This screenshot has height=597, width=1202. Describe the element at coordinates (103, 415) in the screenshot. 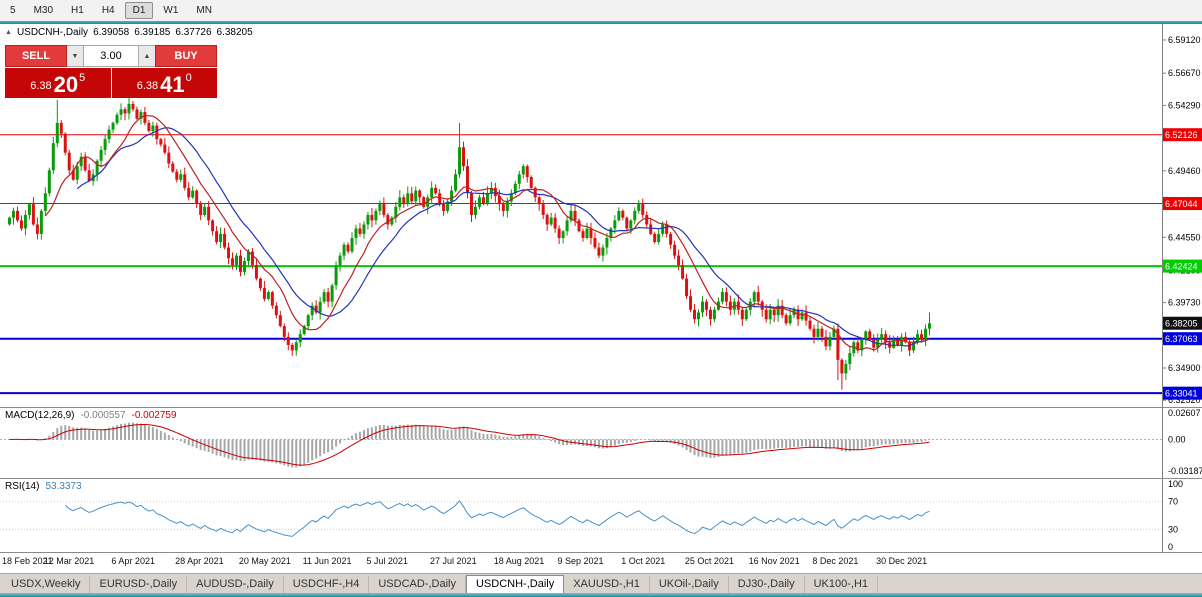

I see `macd-main-value: -0.000557` at that location.